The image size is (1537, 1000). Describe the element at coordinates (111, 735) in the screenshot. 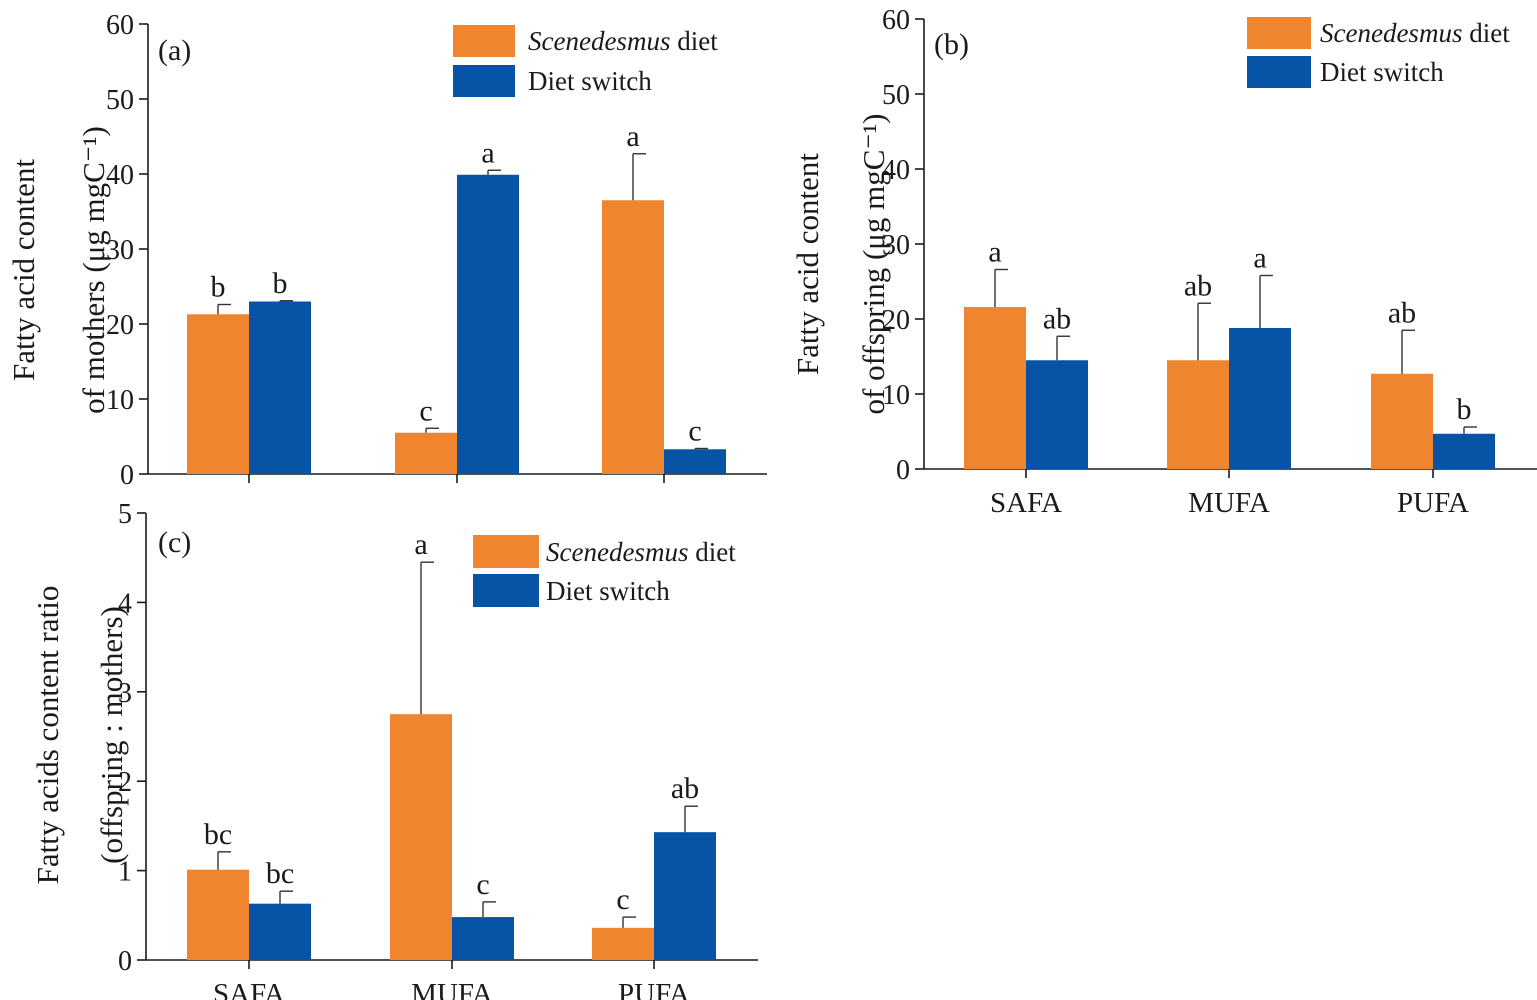

I see `y-axis-title-line-2: (offspring : mothers)` at that location.